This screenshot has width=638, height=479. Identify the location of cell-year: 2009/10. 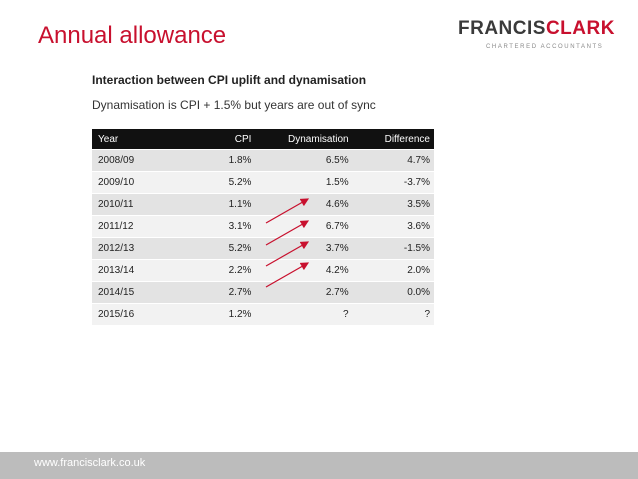
(145, 182).